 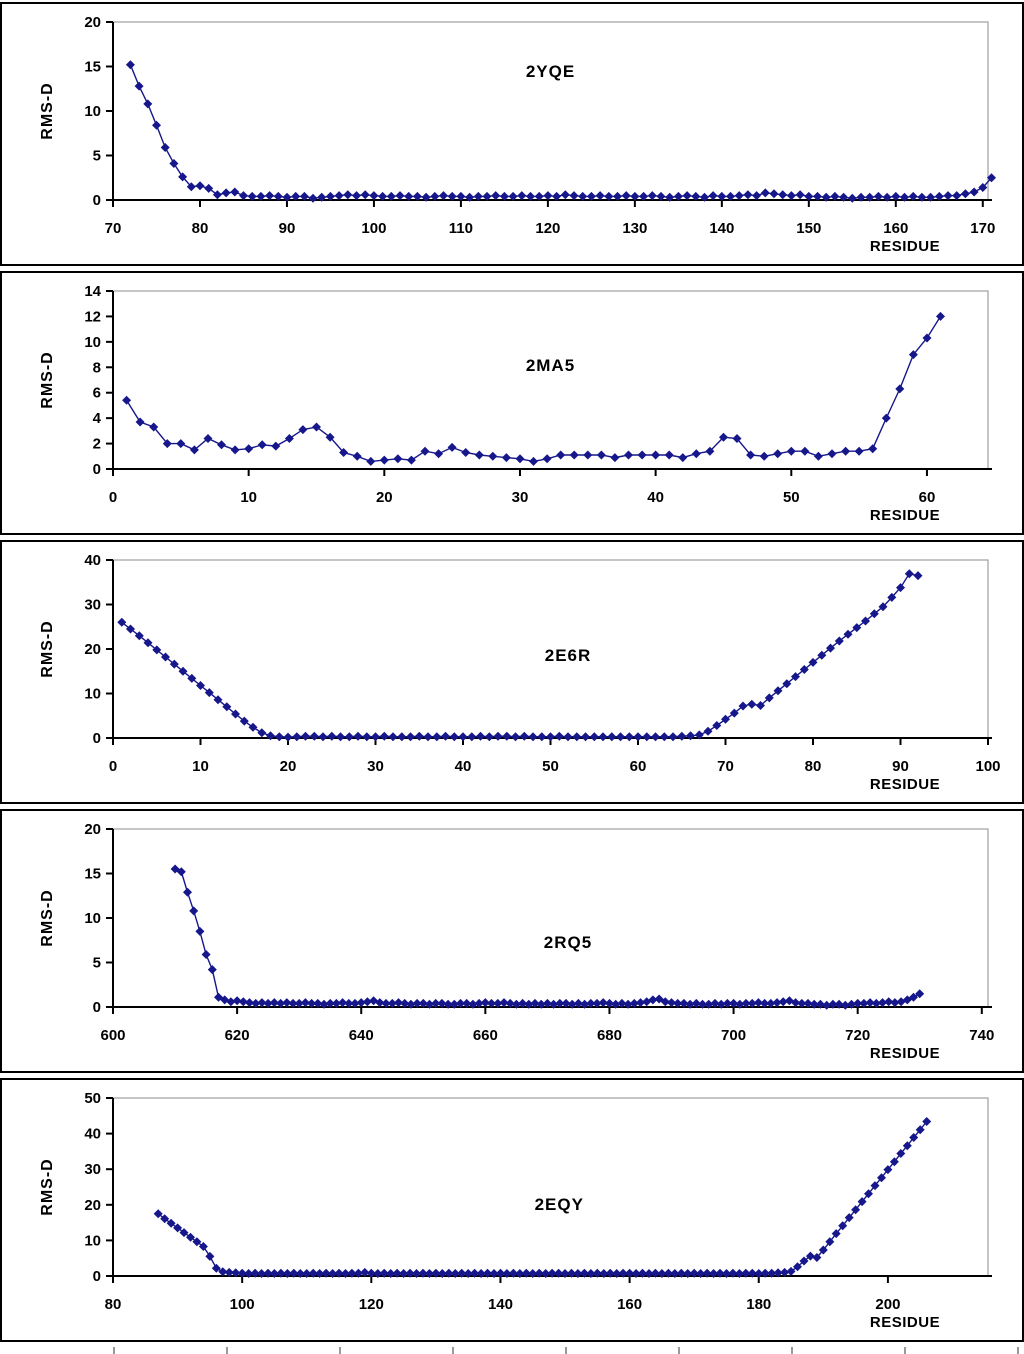 What do you see at coordinates (568, 942) in the screenshot?
I see `chart-title-2rq5: 2RQ5` at bounding box center [568, 942].